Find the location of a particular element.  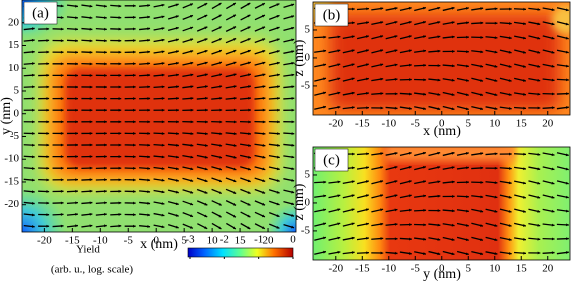

x-tick-label: -20 is located at coordinates (44, 241).